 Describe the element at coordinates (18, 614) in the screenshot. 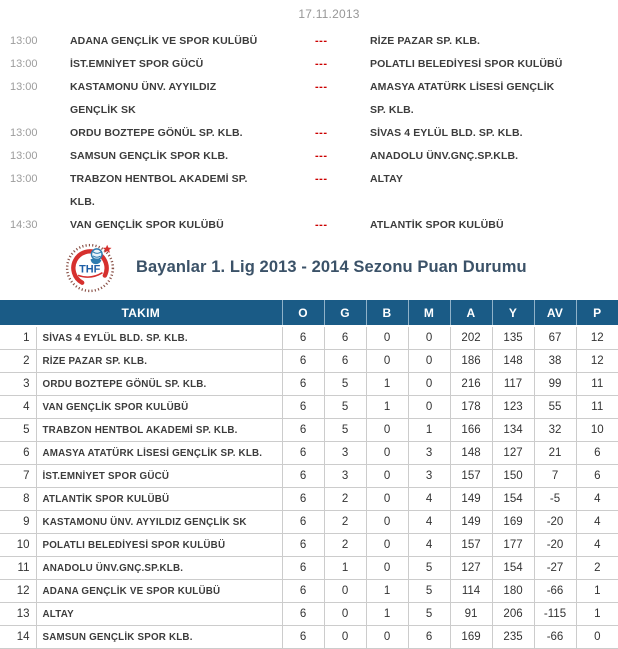

I see `rank-cell: 13` at that location.